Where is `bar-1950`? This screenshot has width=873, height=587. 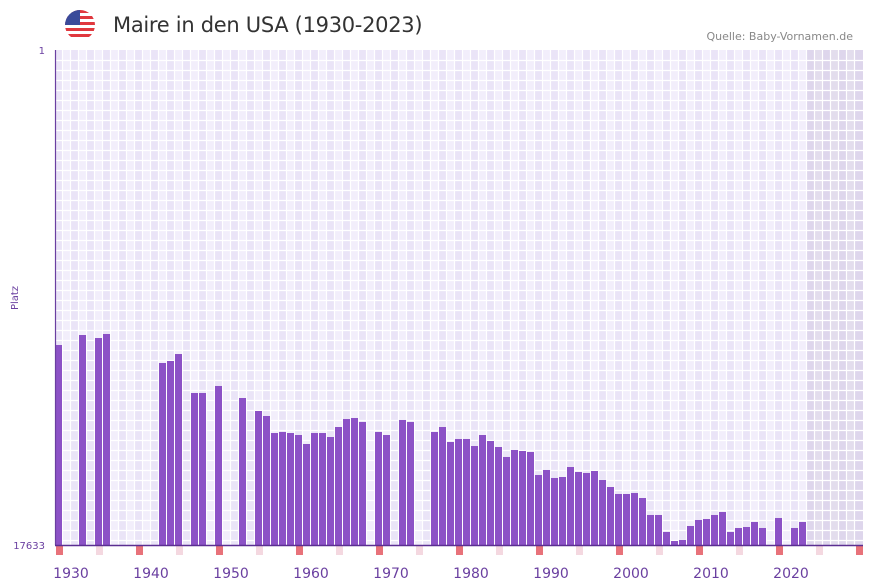 bar-1950 is located at coordinates (218, 465).